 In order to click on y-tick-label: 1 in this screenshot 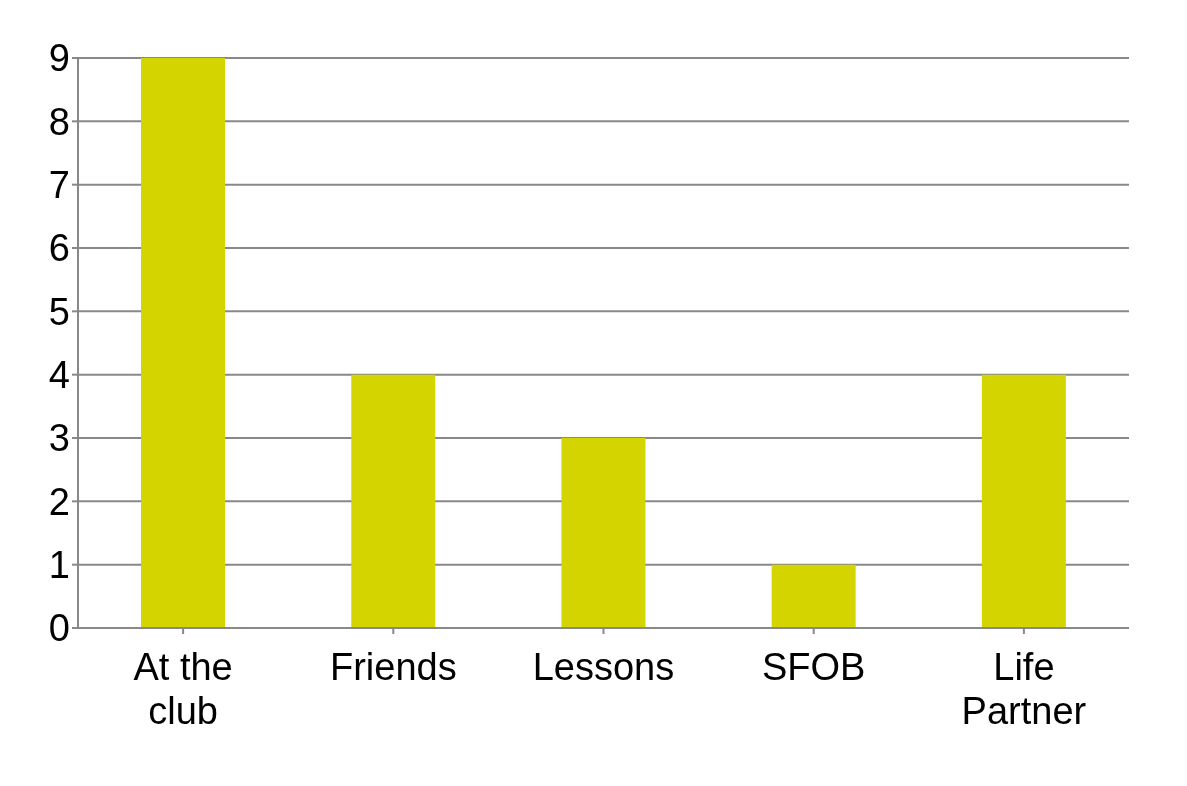, I will do `click(59, 565)`.